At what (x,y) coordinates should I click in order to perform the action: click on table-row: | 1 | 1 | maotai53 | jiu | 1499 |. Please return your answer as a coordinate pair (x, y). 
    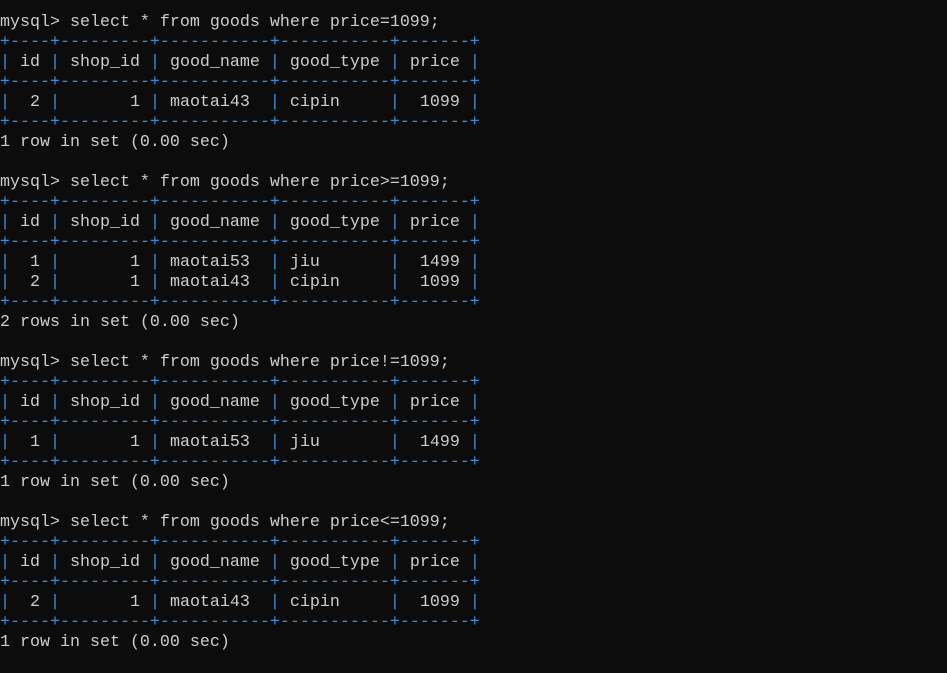
    Looking at the image, I should click on (473, 443).